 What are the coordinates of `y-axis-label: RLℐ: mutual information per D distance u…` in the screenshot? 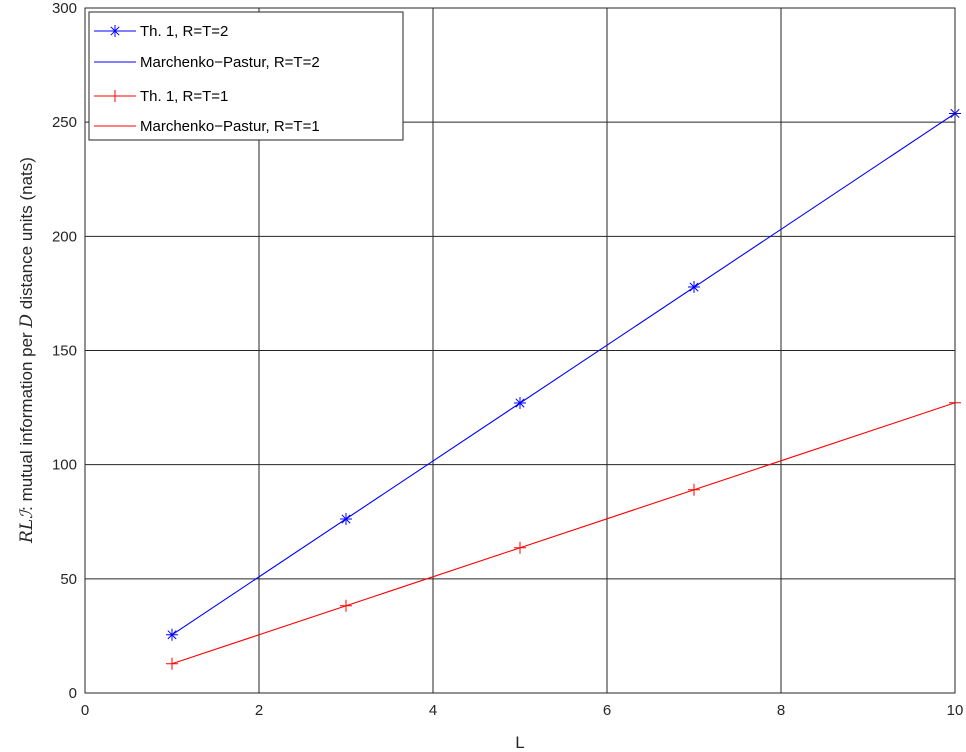 It's located at (27, 350).